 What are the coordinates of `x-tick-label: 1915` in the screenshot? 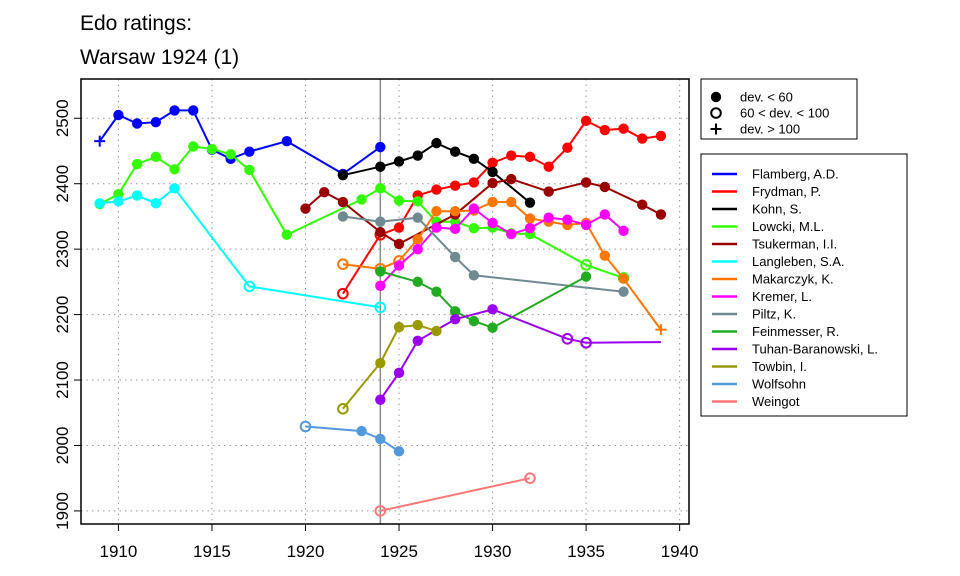 It's located at (212, 551).